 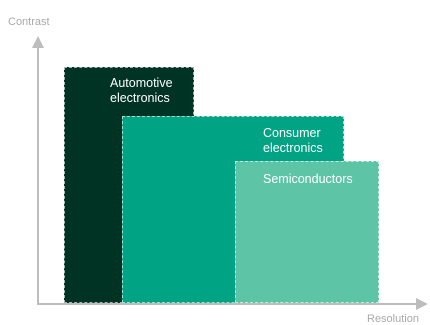 I want to click on x-axis-arrow-icon, so click(x=422, y=304).